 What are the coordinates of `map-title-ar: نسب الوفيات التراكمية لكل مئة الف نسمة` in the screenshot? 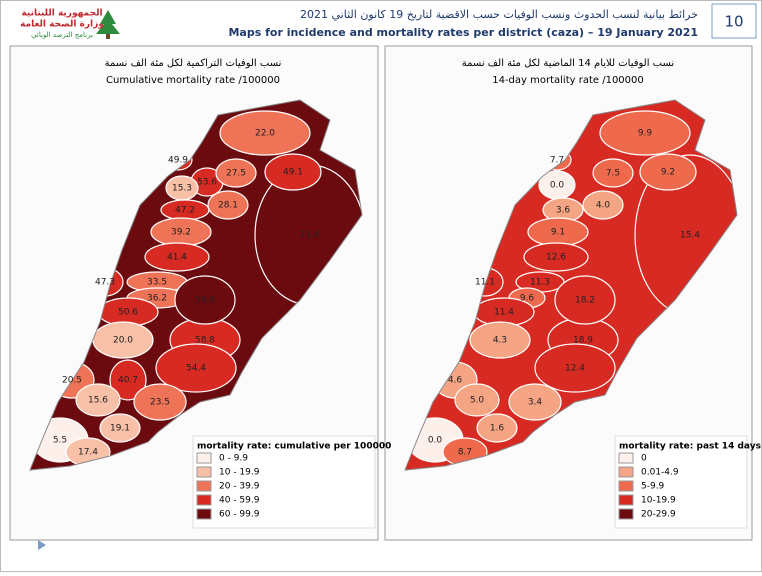 It's located at (193, 63).